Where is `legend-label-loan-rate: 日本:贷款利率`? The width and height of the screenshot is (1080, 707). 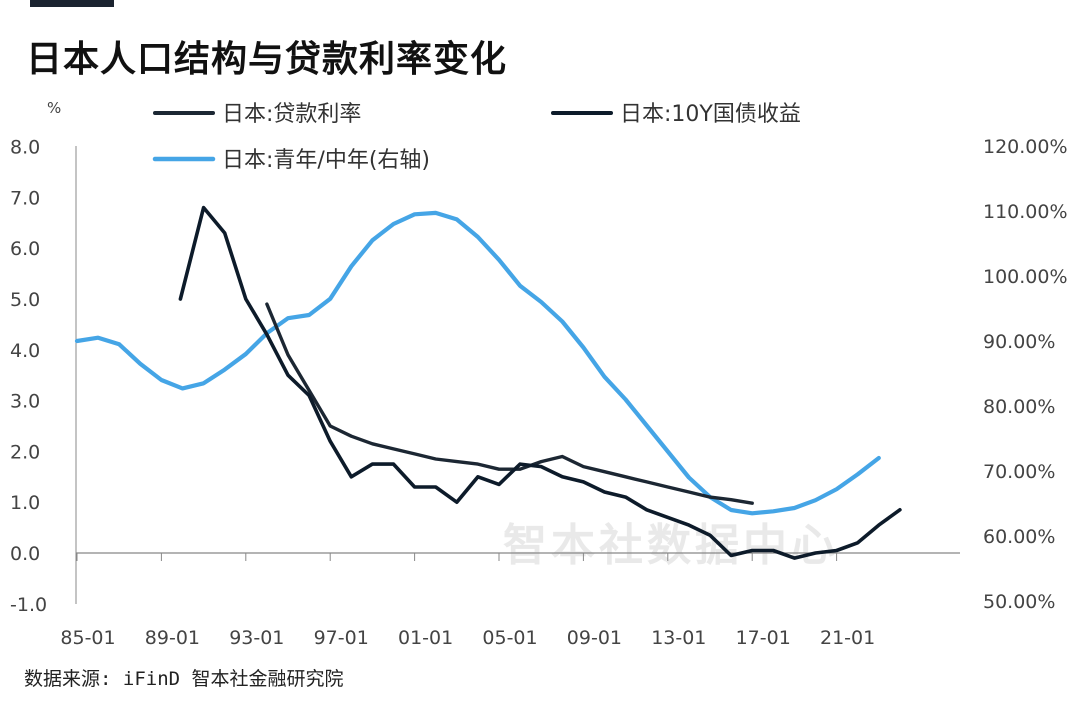 legend-label-loan-rate: 日本:贷款利率 is located at coordinates (291, 114).